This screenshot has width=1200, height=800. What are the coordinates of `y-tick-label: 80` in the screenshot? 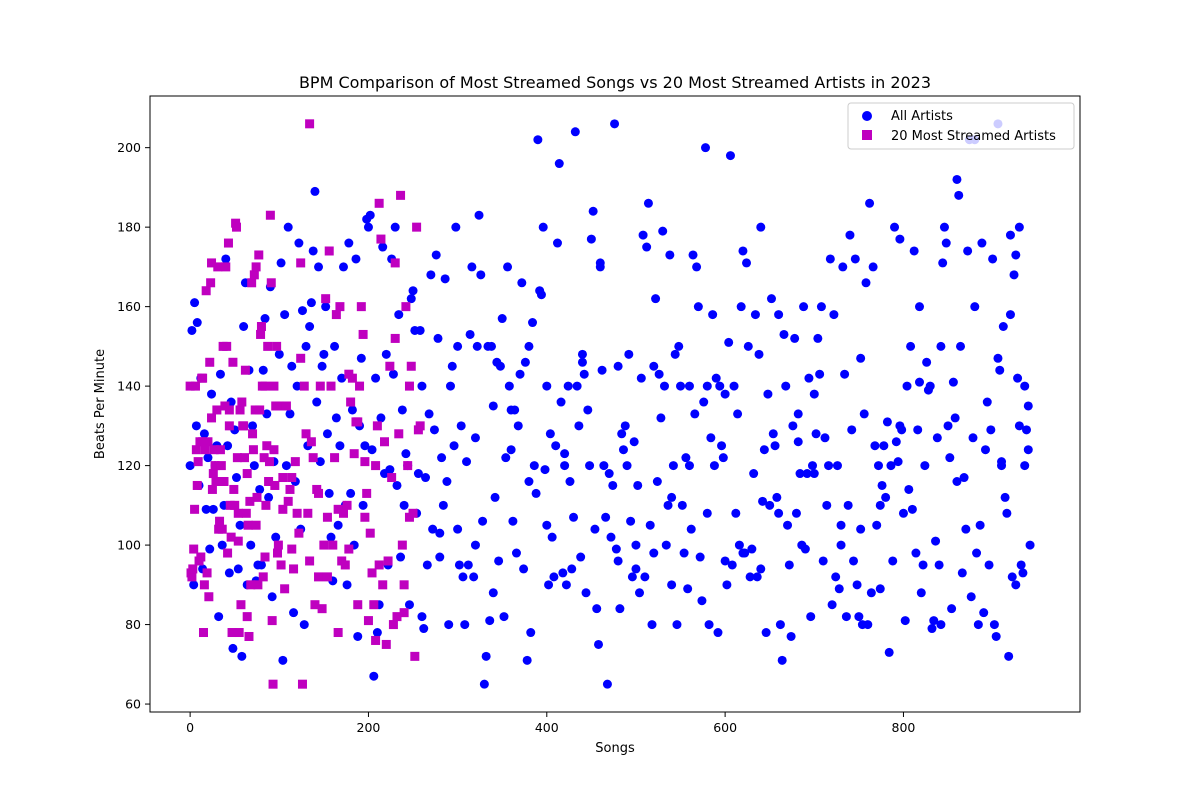 It's located at (133, 624).